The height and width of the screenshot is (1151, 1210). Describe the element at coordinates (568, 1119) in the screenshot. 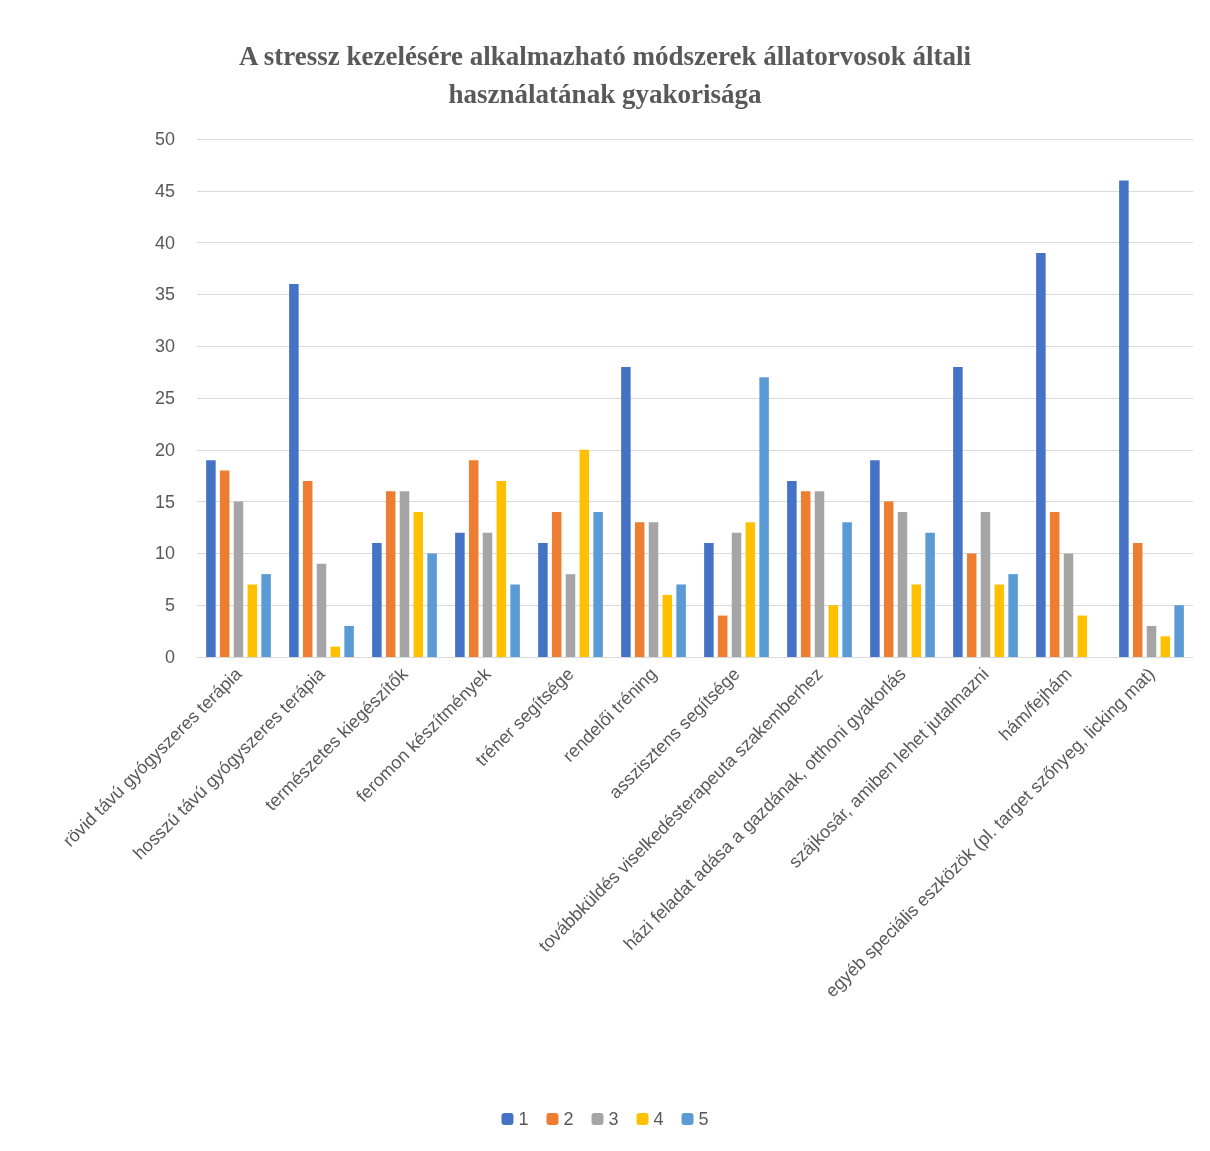

I see `legend-label: 2` at that location.